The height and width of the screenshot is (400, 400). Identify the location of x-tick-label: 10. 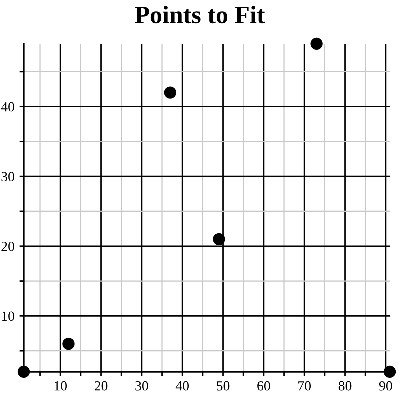
(61, 386).